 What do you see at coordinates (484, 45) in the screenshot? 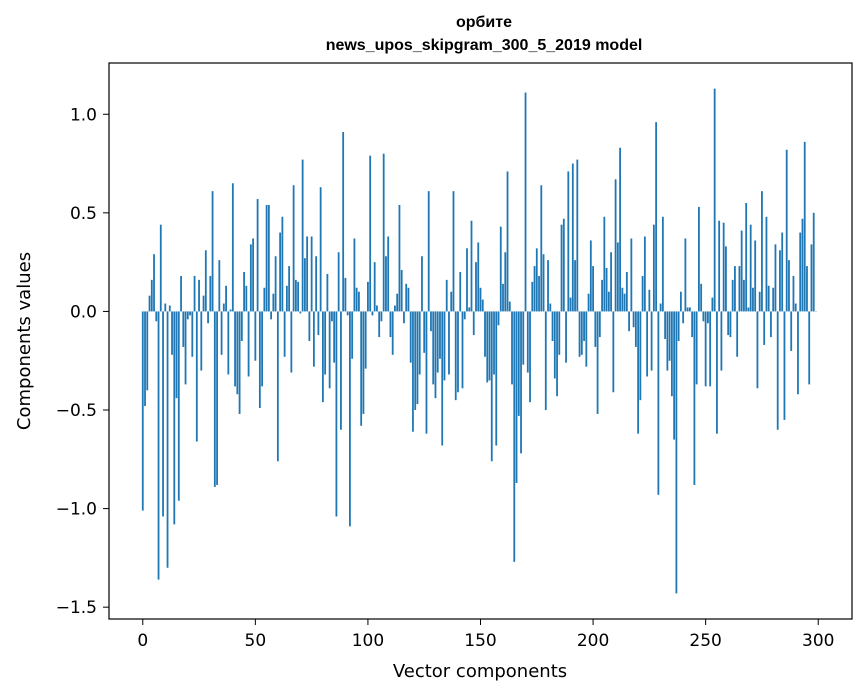
I see `chart-title-line-2: news_upos_skipgram_300_5_2019 model` at bounding box center [484, 45].